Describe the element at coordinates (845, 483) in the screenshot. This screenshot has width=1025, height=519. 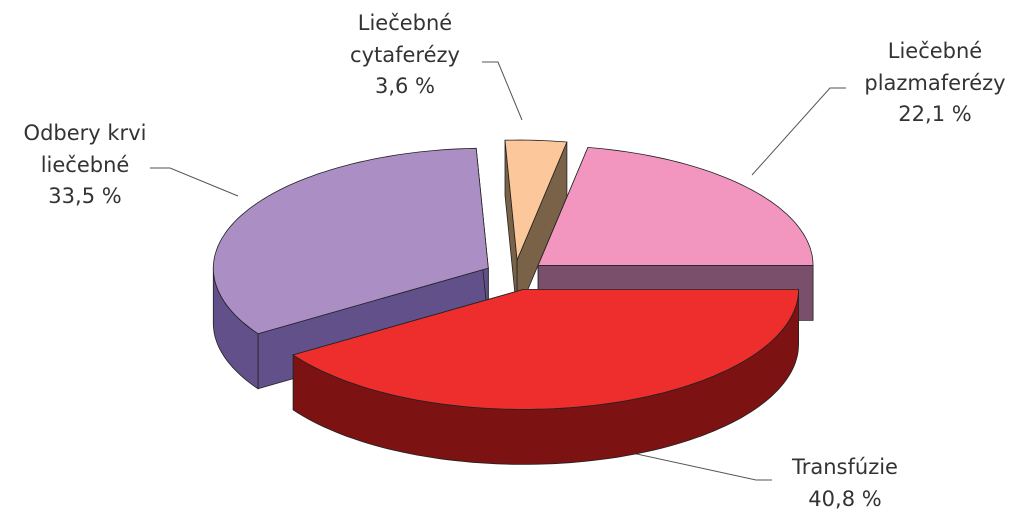
I see `slice-label: Transfúzie 40,8 %` at that location.